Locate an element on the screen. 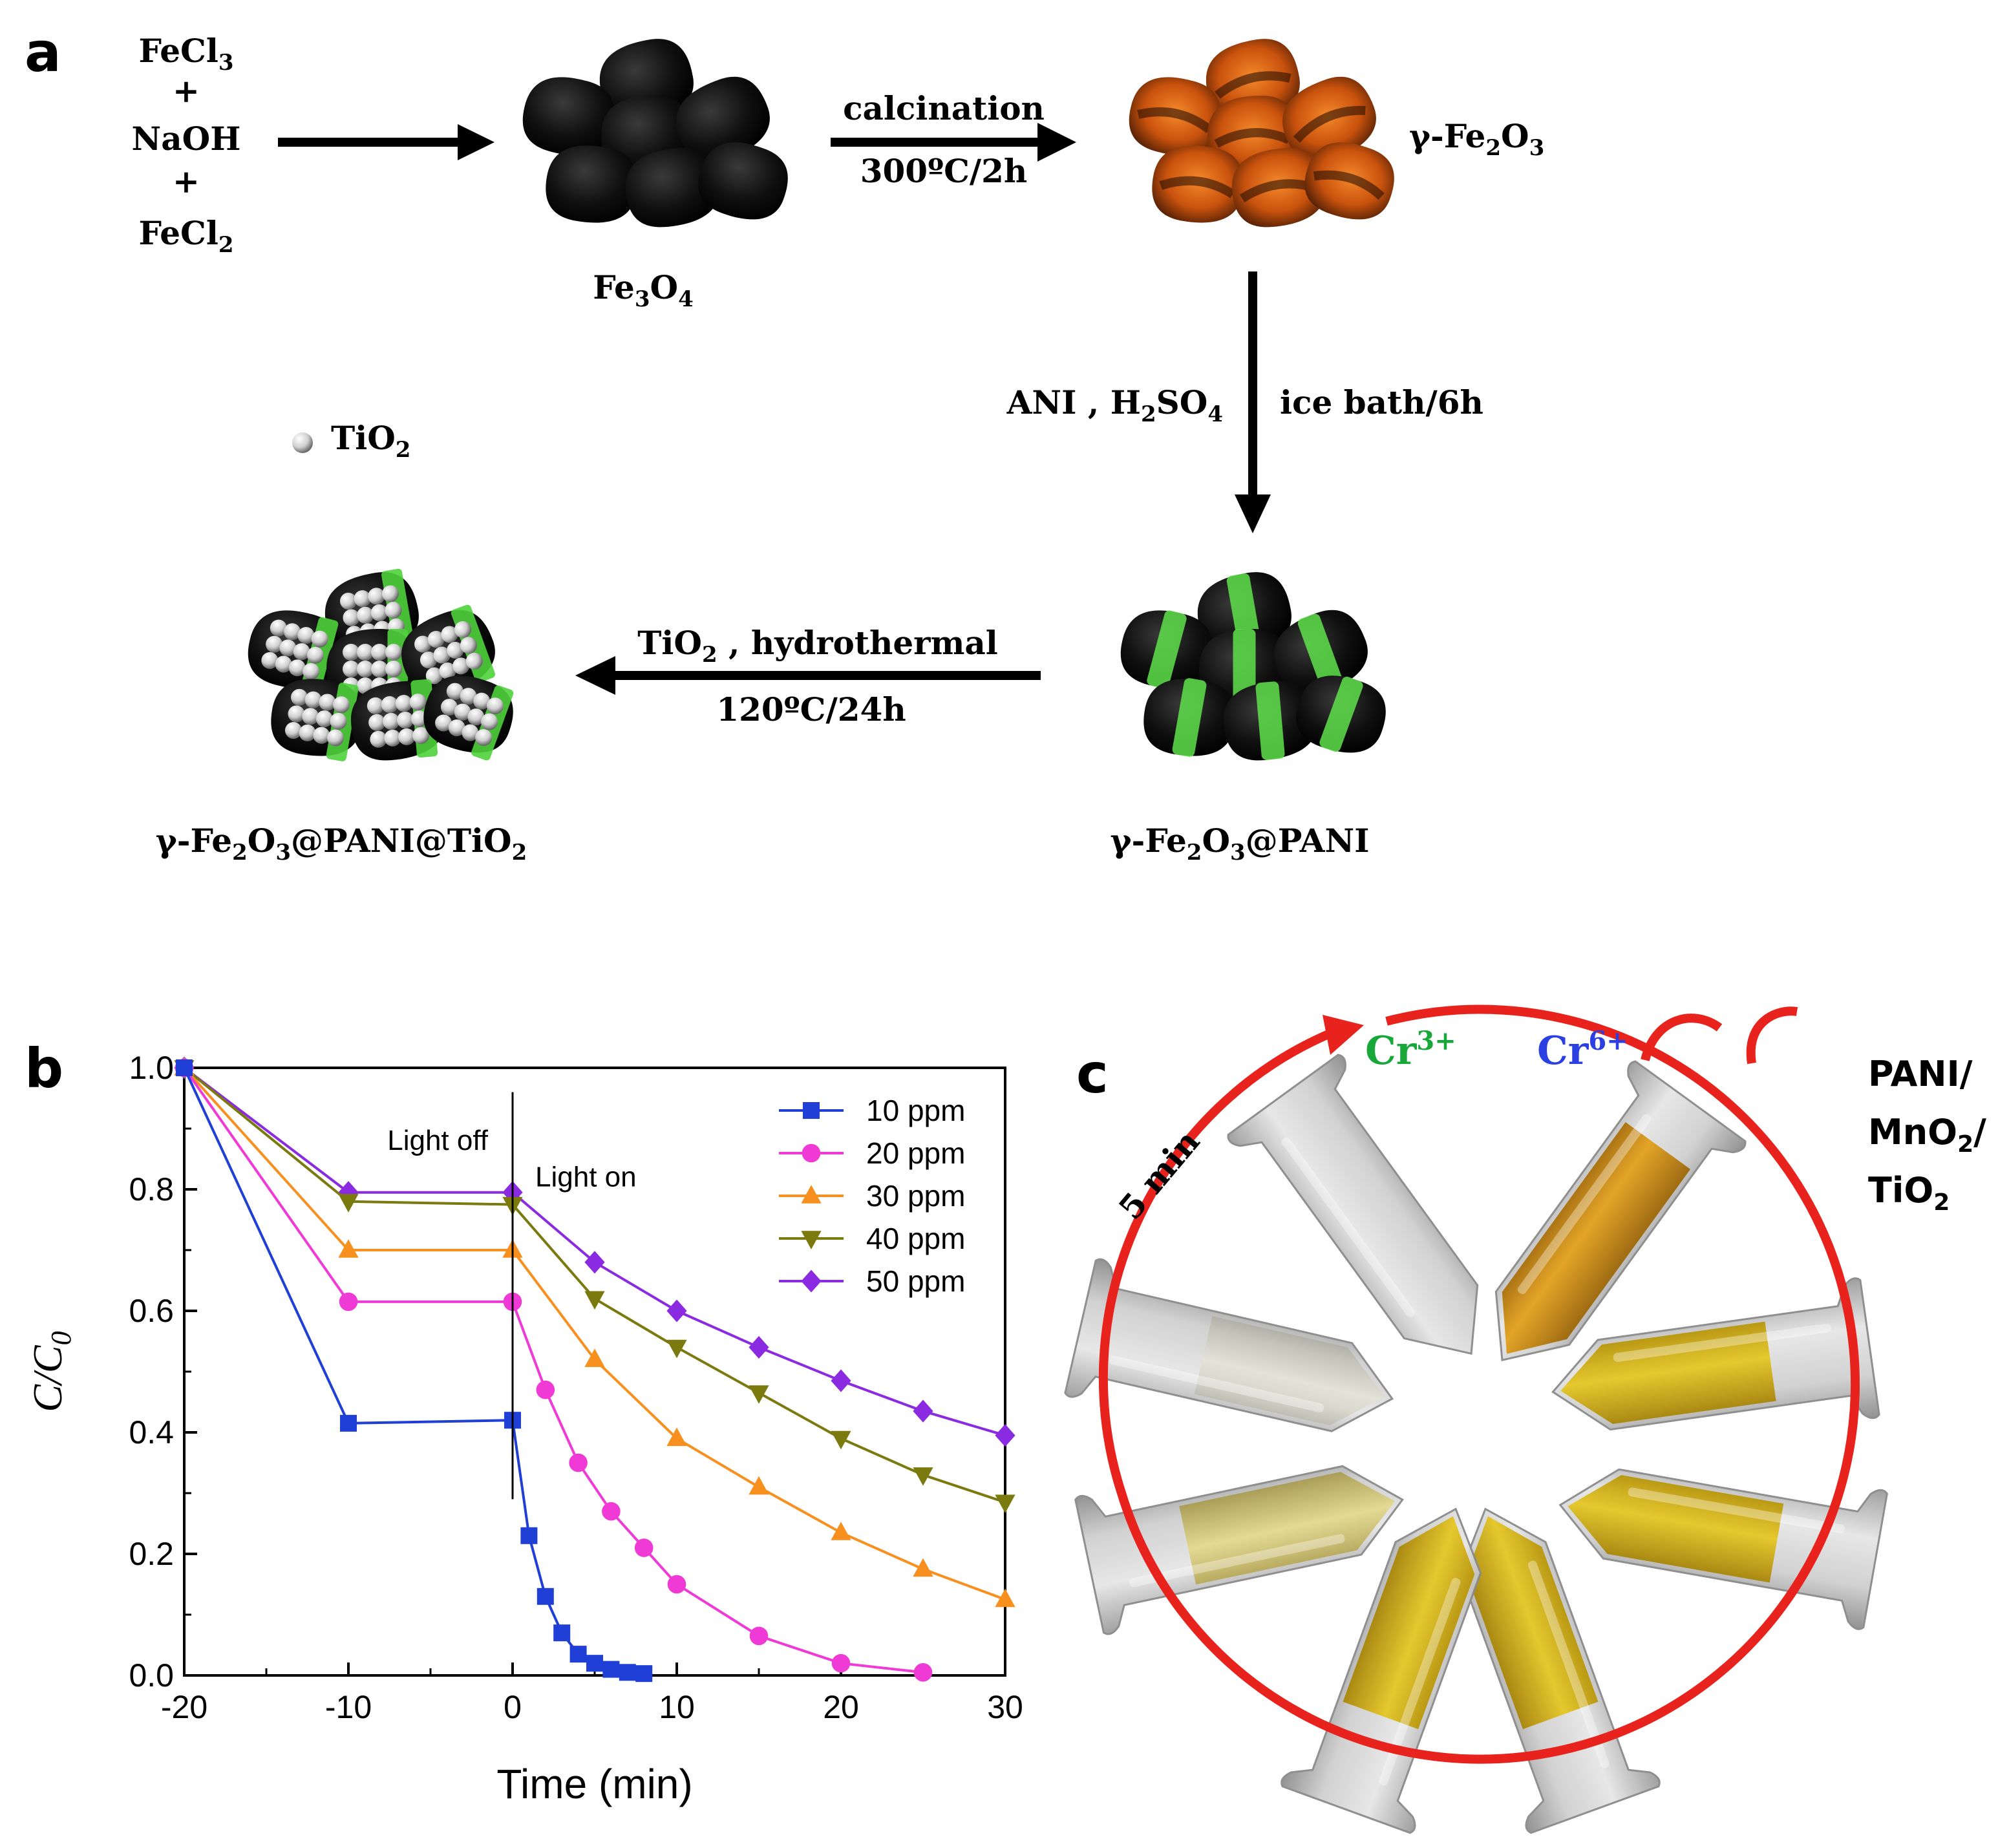 Image resolution: width=2009 pixels, height=1848 pixels. y-tick-label: 0.6 is located at coordinates (151, 1311).